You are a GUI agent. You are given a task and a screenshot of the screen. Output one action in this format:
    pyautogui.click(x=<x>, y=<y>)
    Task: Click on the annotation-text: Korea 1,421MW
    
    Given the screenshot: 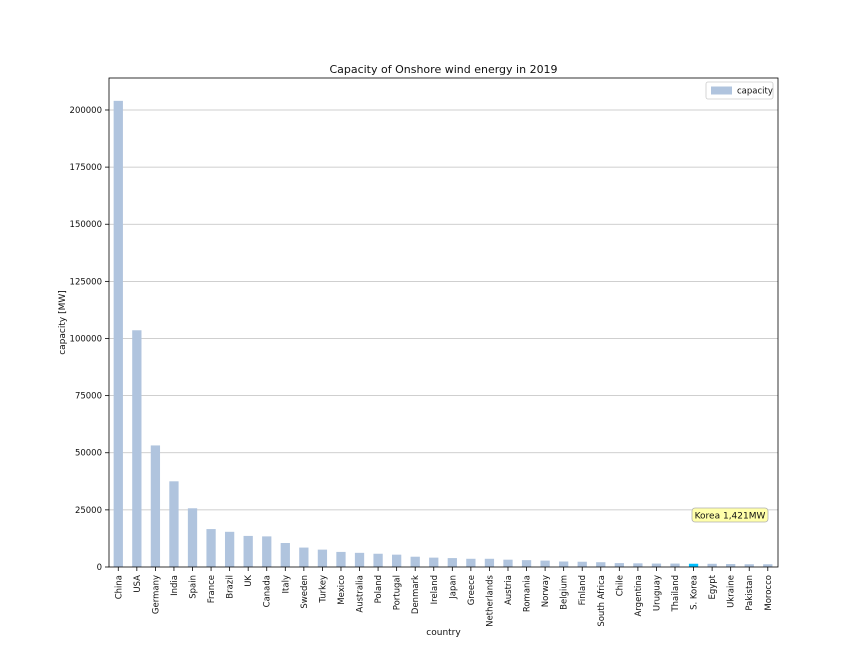 What is the action you would take?
    pyautogui.click(x=730, y=517)
    